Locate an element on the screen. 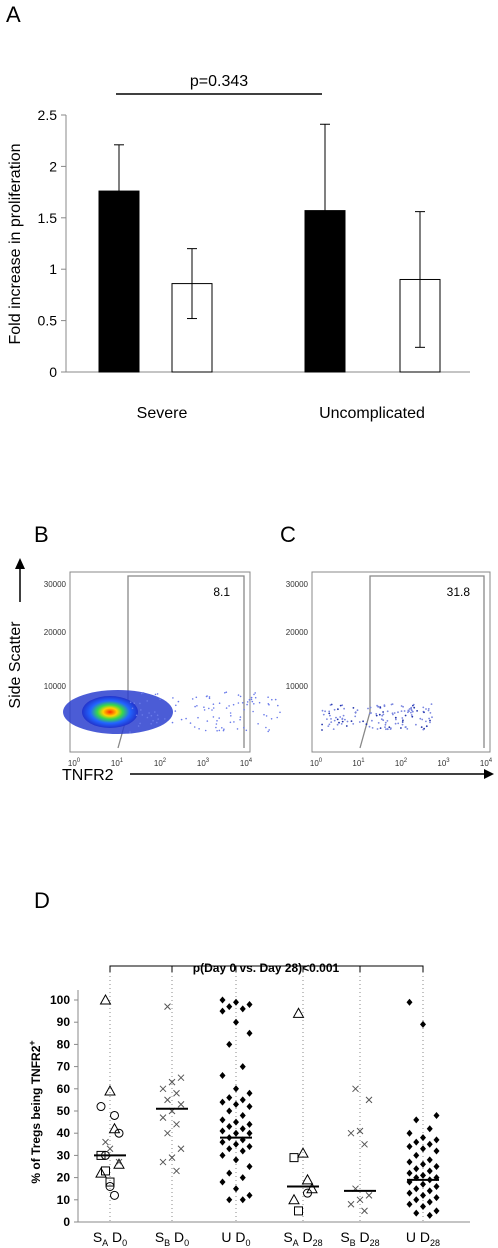  data-point-square is located at coordinates (294, 1158).